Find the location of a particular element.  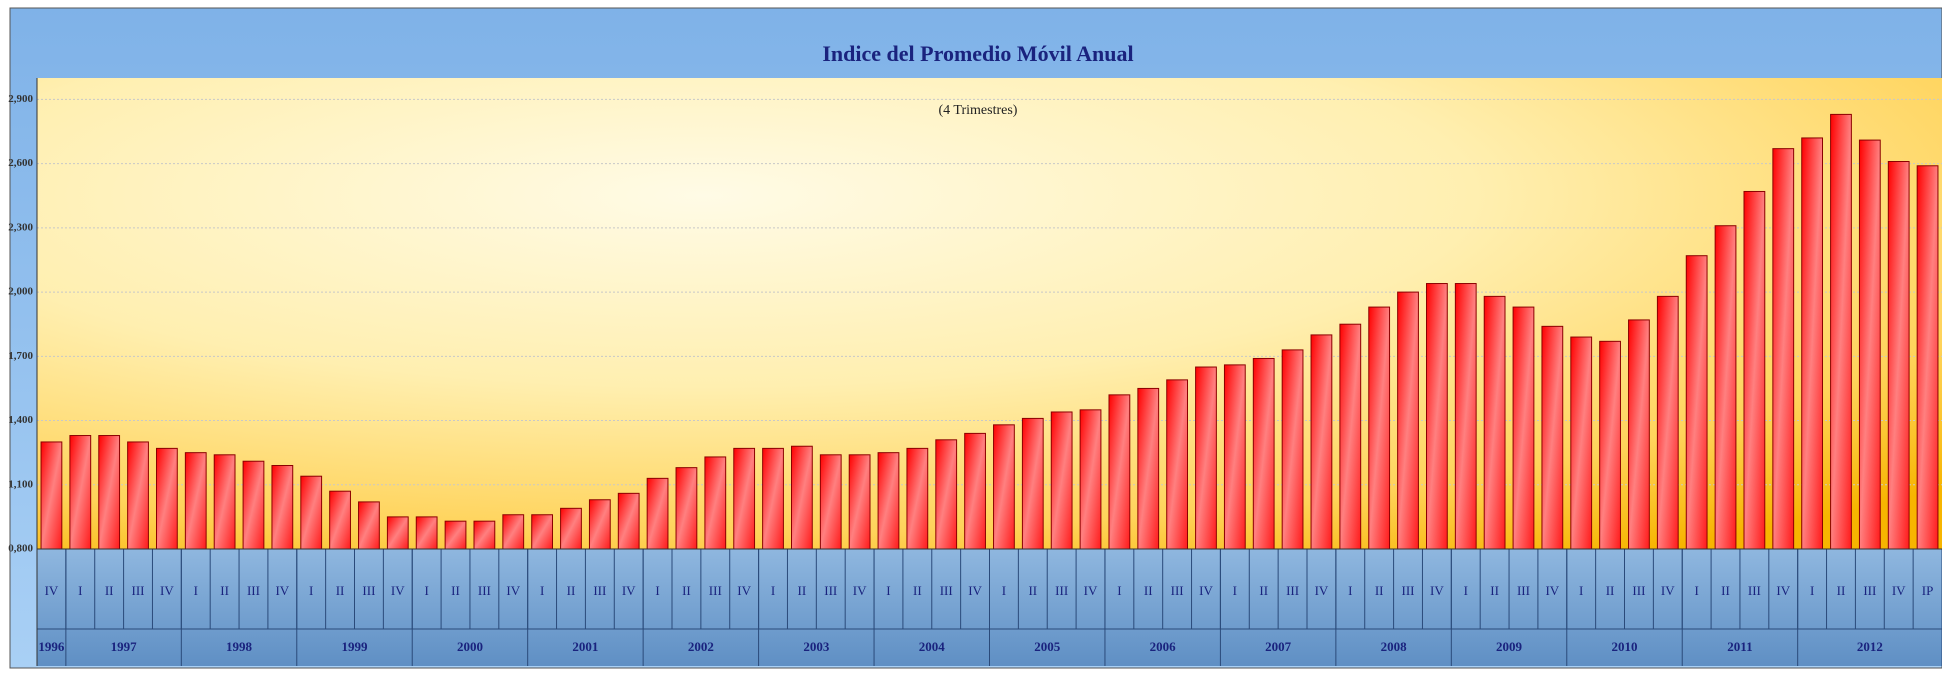

year-label: 1996 is located at coordinates (51, 646).